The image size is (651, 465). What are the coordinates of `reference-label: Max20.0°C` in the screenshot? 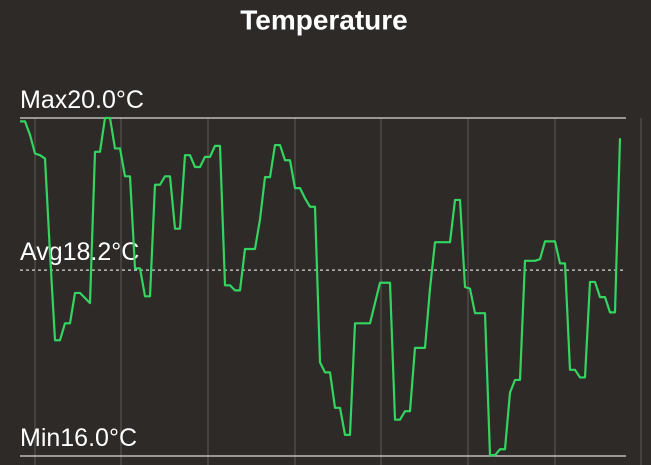 It's located at (82, 100).